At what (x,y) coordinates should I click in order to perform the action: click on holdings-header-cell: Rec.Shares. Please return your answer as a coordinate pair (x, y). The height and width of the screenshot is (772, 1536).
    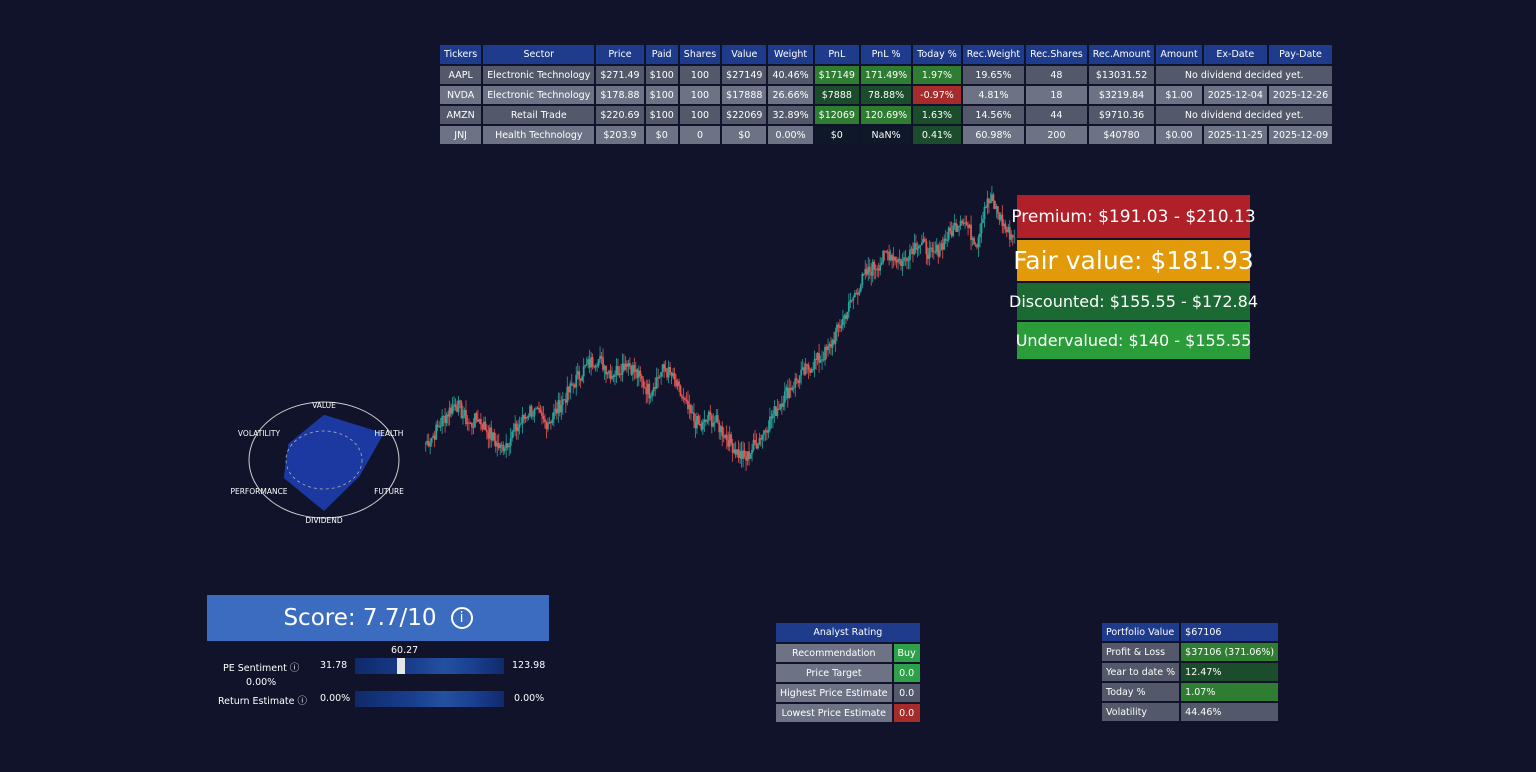
    Looking at the image, I should click on (1056, 54).